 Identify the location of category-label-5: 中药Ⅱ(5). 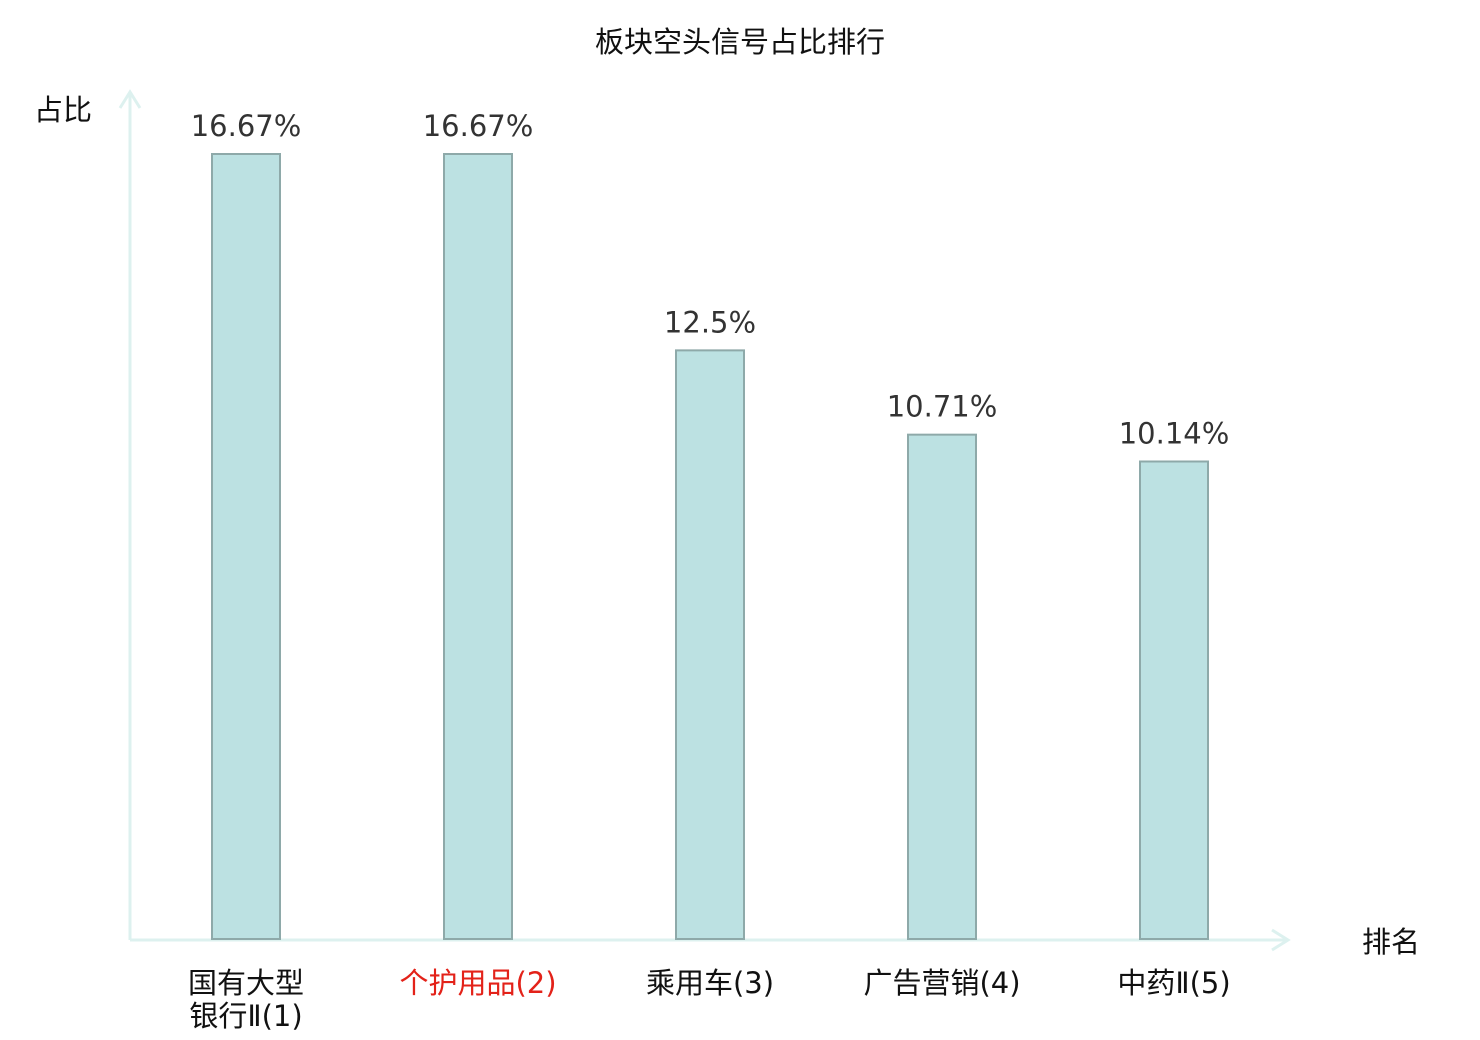
(1173, 983).